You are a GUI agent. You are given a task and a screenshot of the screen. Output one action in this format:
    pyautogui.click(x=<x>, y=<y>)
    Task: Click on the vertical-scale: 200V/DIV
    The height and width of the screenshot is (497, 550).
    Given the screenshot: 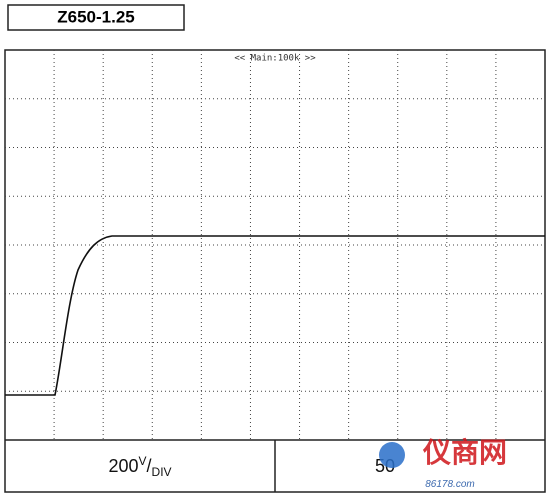 What is the action you would take?
    pyautogui.click(x=139, y=466)
    